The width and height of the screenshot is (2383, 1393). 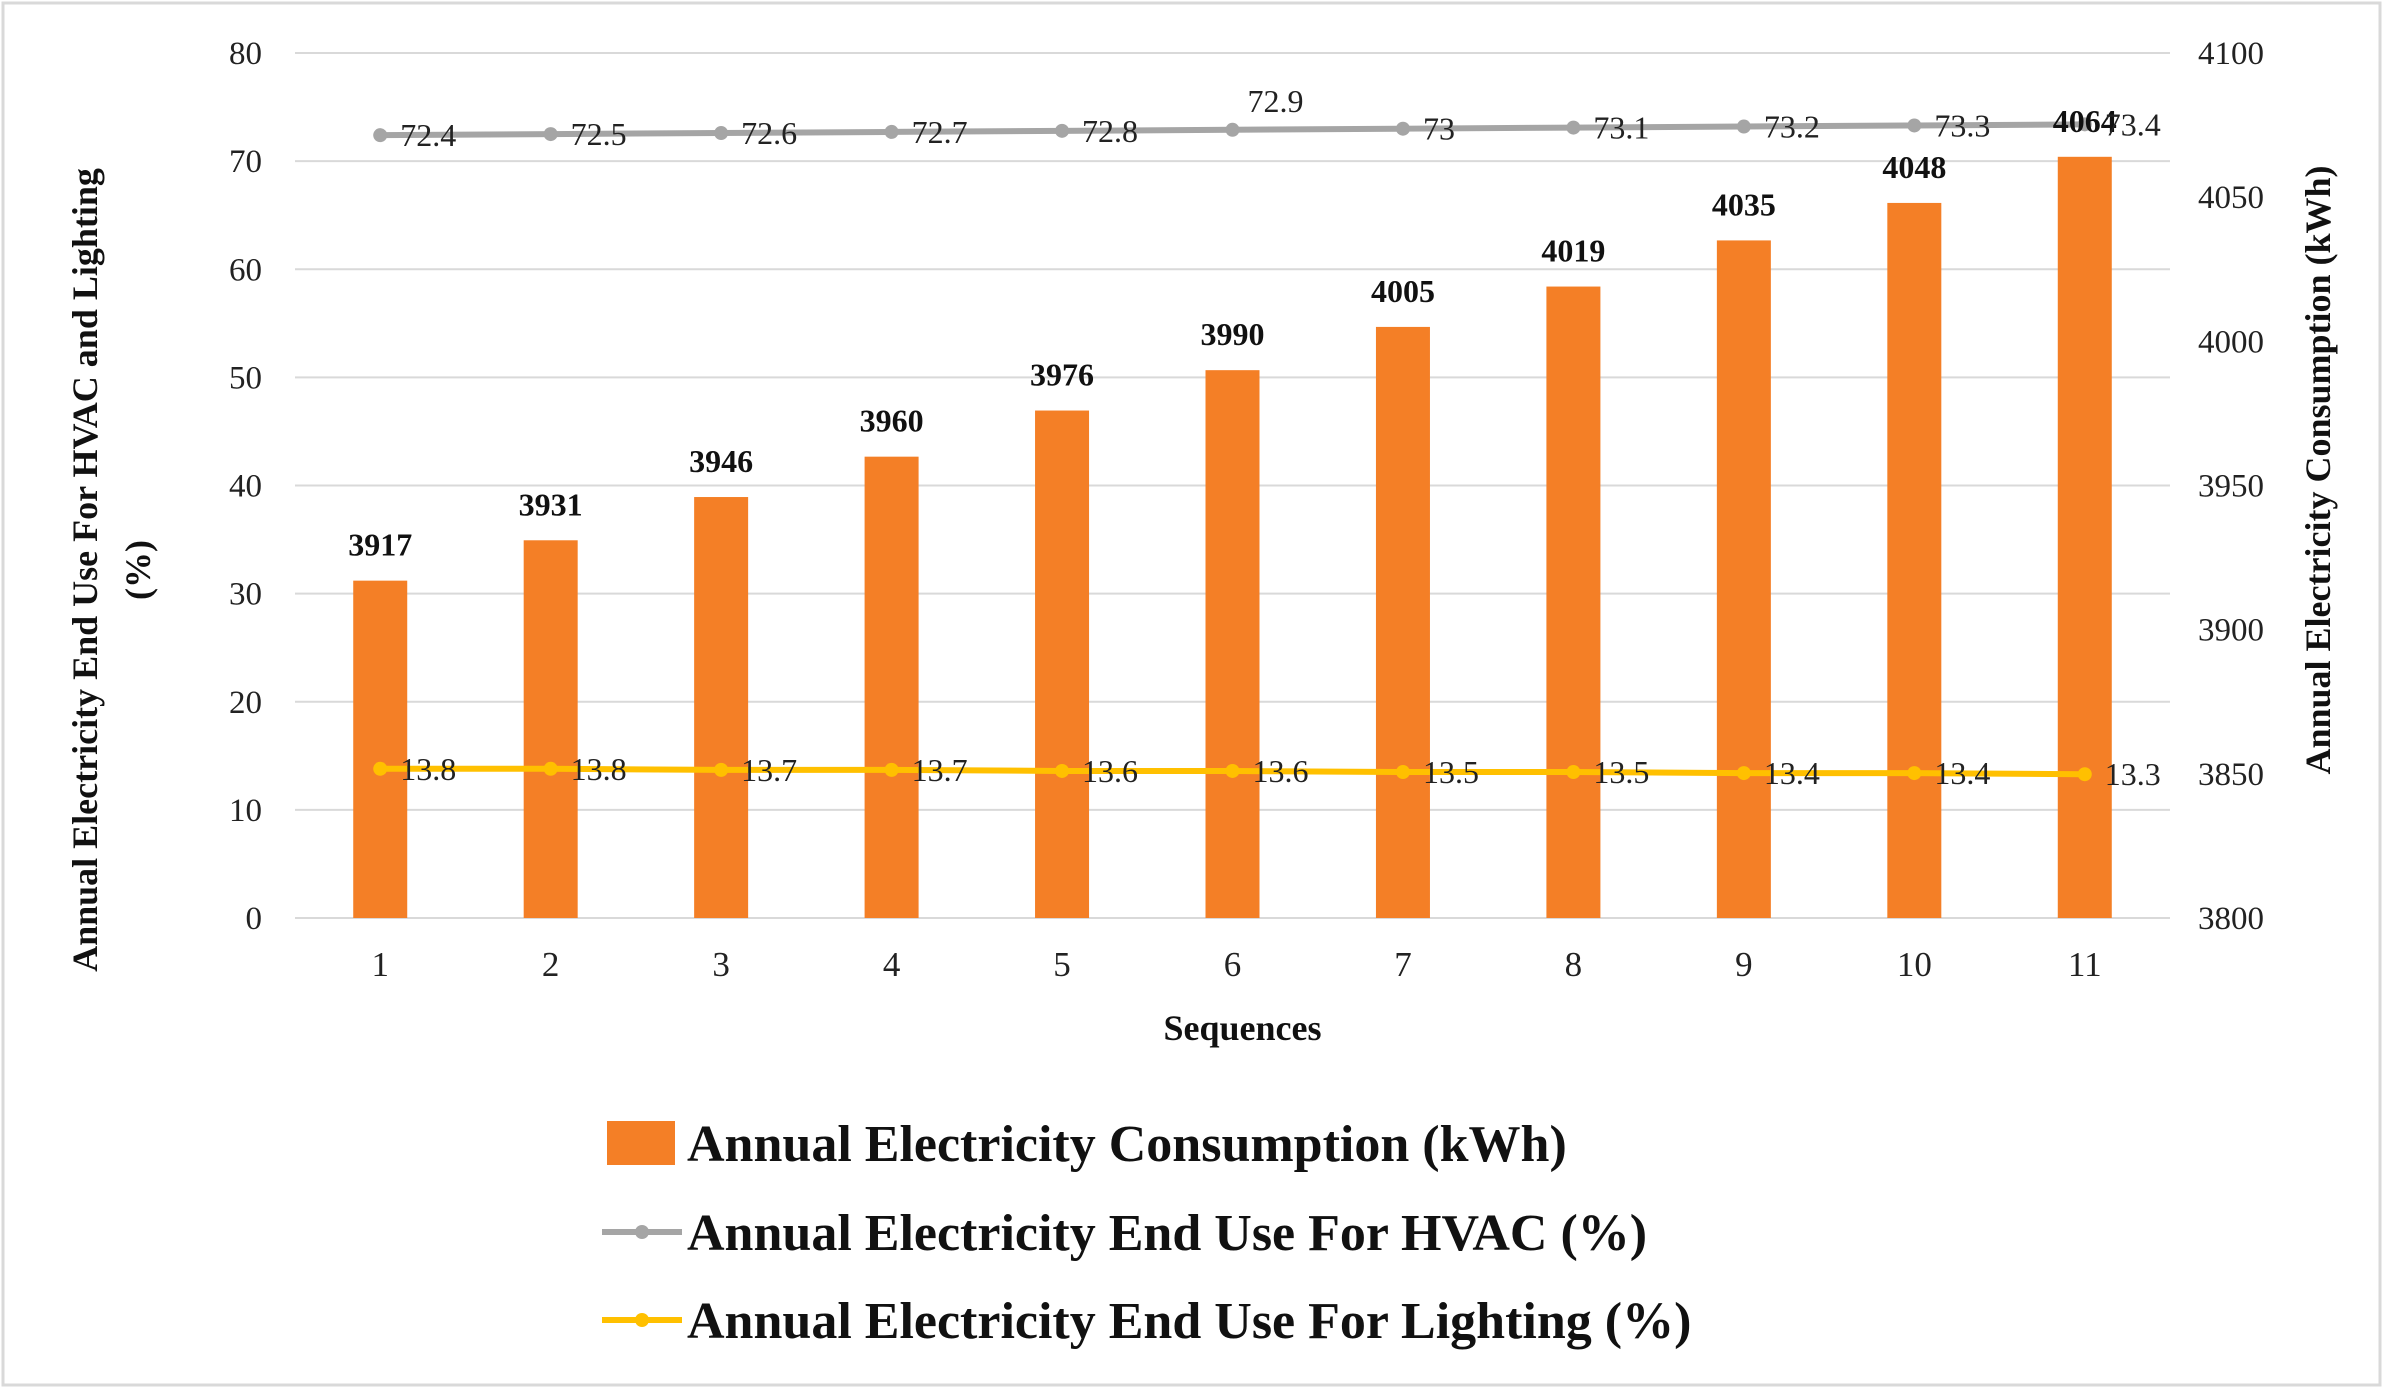 I want to click on right-tick-label: 3900, so click(x=2231, y=631).